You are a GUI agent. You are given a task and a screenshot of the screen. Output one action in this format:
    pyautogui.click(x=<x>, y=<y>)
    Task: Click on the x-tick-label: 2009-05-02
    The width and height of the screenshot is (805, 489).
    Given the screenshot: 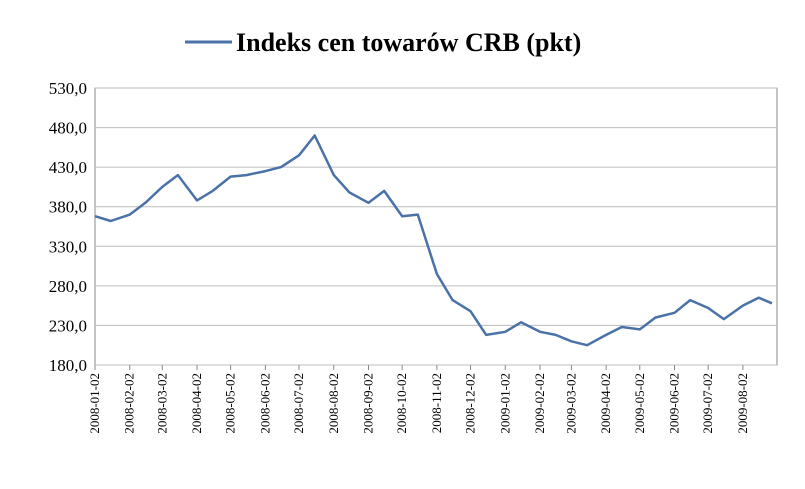 What is the action you would take?
    pyautogui.click(x=639, y=403)
    